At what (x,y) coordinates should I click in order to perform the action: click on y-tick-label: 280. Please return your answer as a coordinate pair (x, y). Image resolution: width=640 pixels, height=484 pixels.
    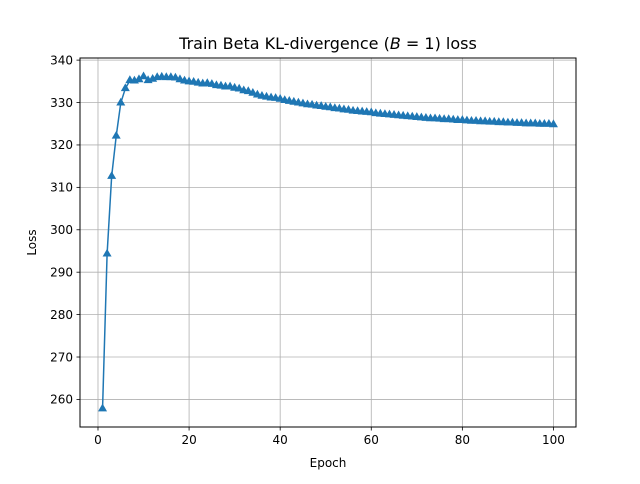
    Looking at the image, I should click on (61, 315).